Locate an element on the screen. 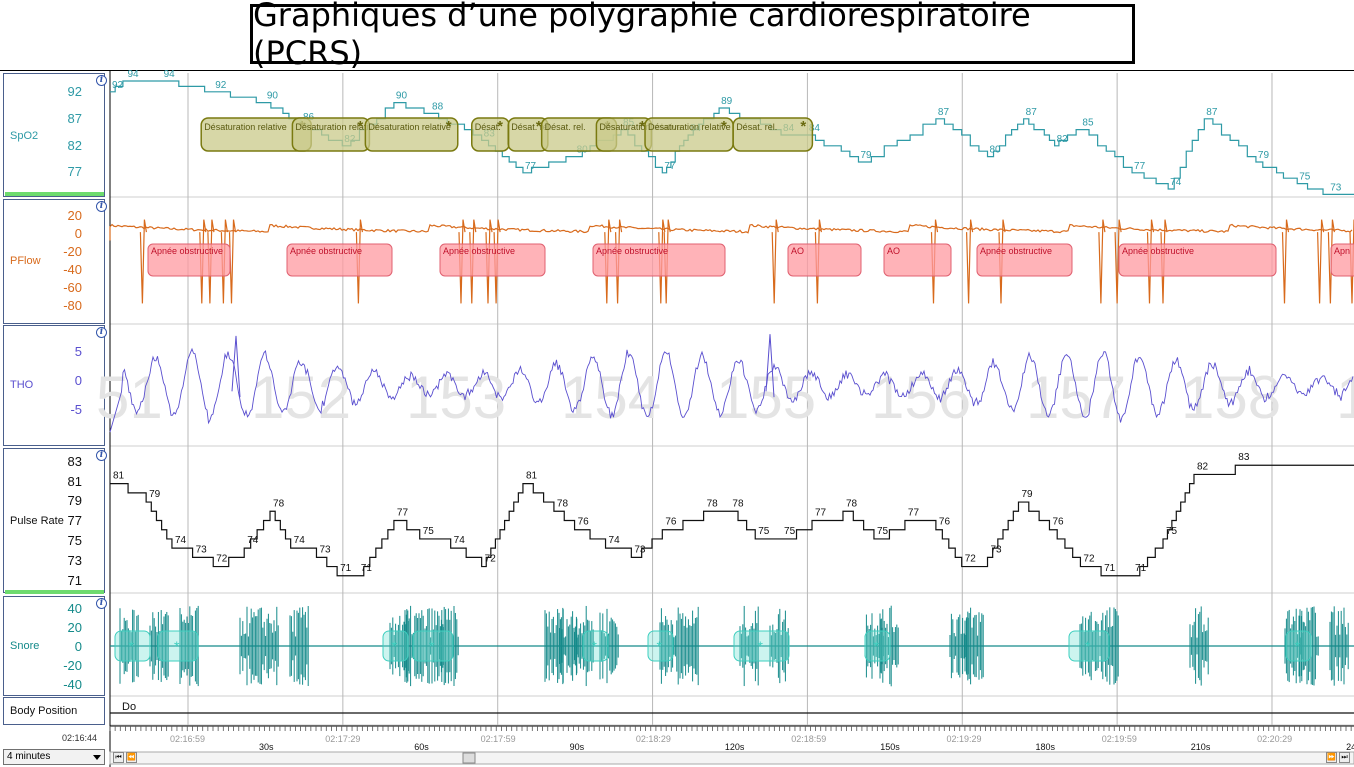  y-tick-label: 20 is located at coordinates (74, 627).